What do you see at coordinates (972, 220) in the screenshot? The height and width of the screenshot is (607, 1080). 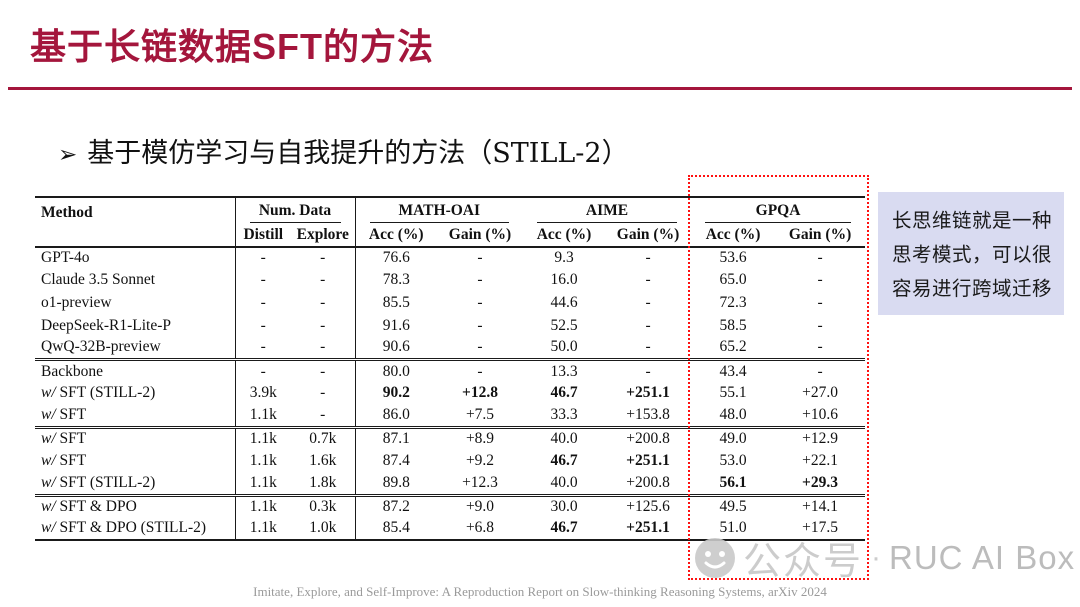 I see `note-line: 长思维链就是一种` at bounding box center [972, 220].